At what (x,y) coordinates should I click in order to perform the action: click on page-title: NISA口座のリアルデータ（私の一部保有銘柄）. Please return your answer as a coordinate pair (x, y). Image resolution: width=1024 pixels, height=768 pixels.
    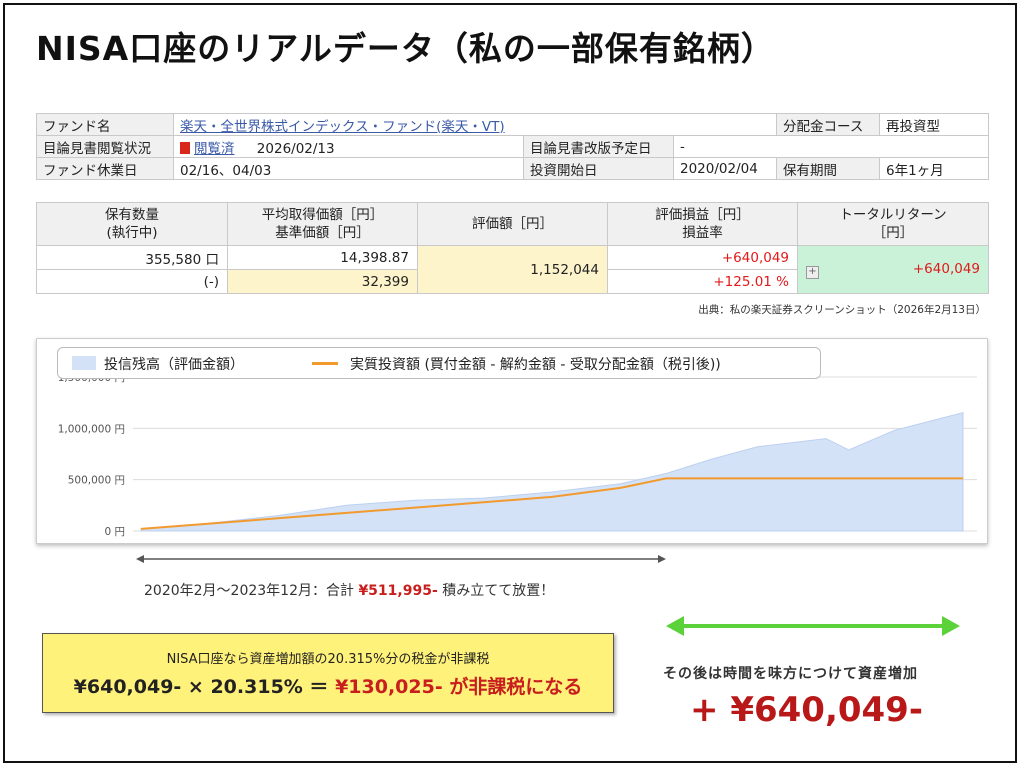
    Looking at the image, I should click on (405, 48).